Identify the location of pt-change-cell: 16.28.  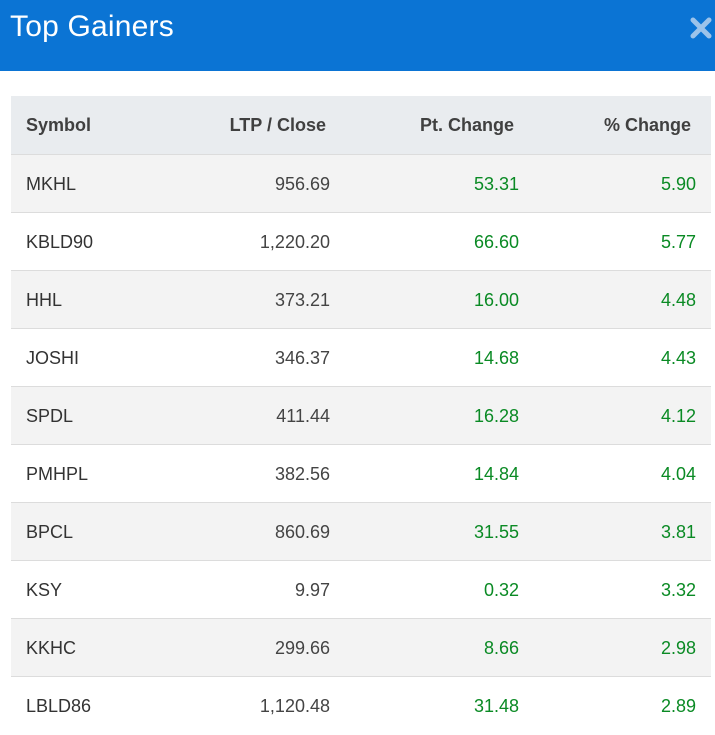
(496, 416).